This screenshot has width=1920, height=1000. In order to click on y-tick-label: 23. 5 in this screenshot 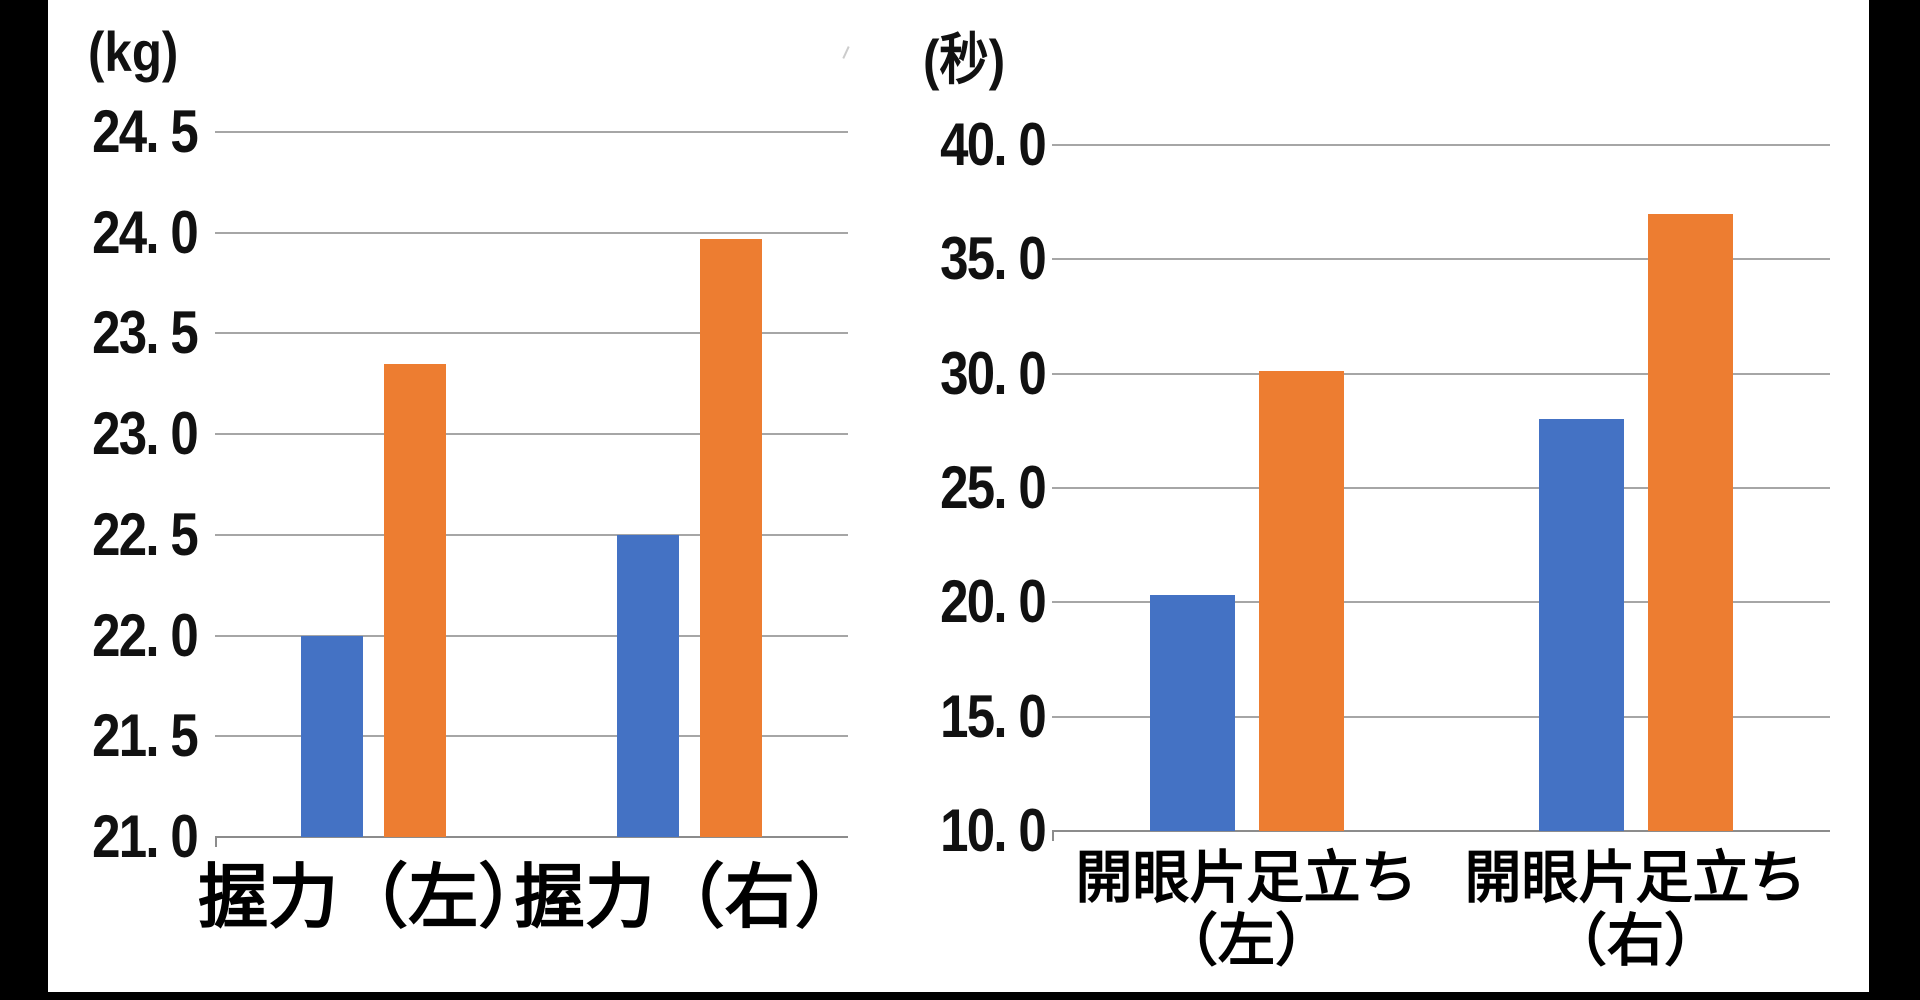, I will do `click(145, 333)`.